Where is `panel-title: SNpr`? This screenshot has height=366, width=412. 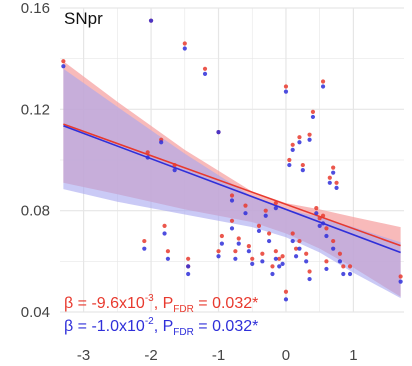
panel-title: SNpr is located at coordinates (83, 18).